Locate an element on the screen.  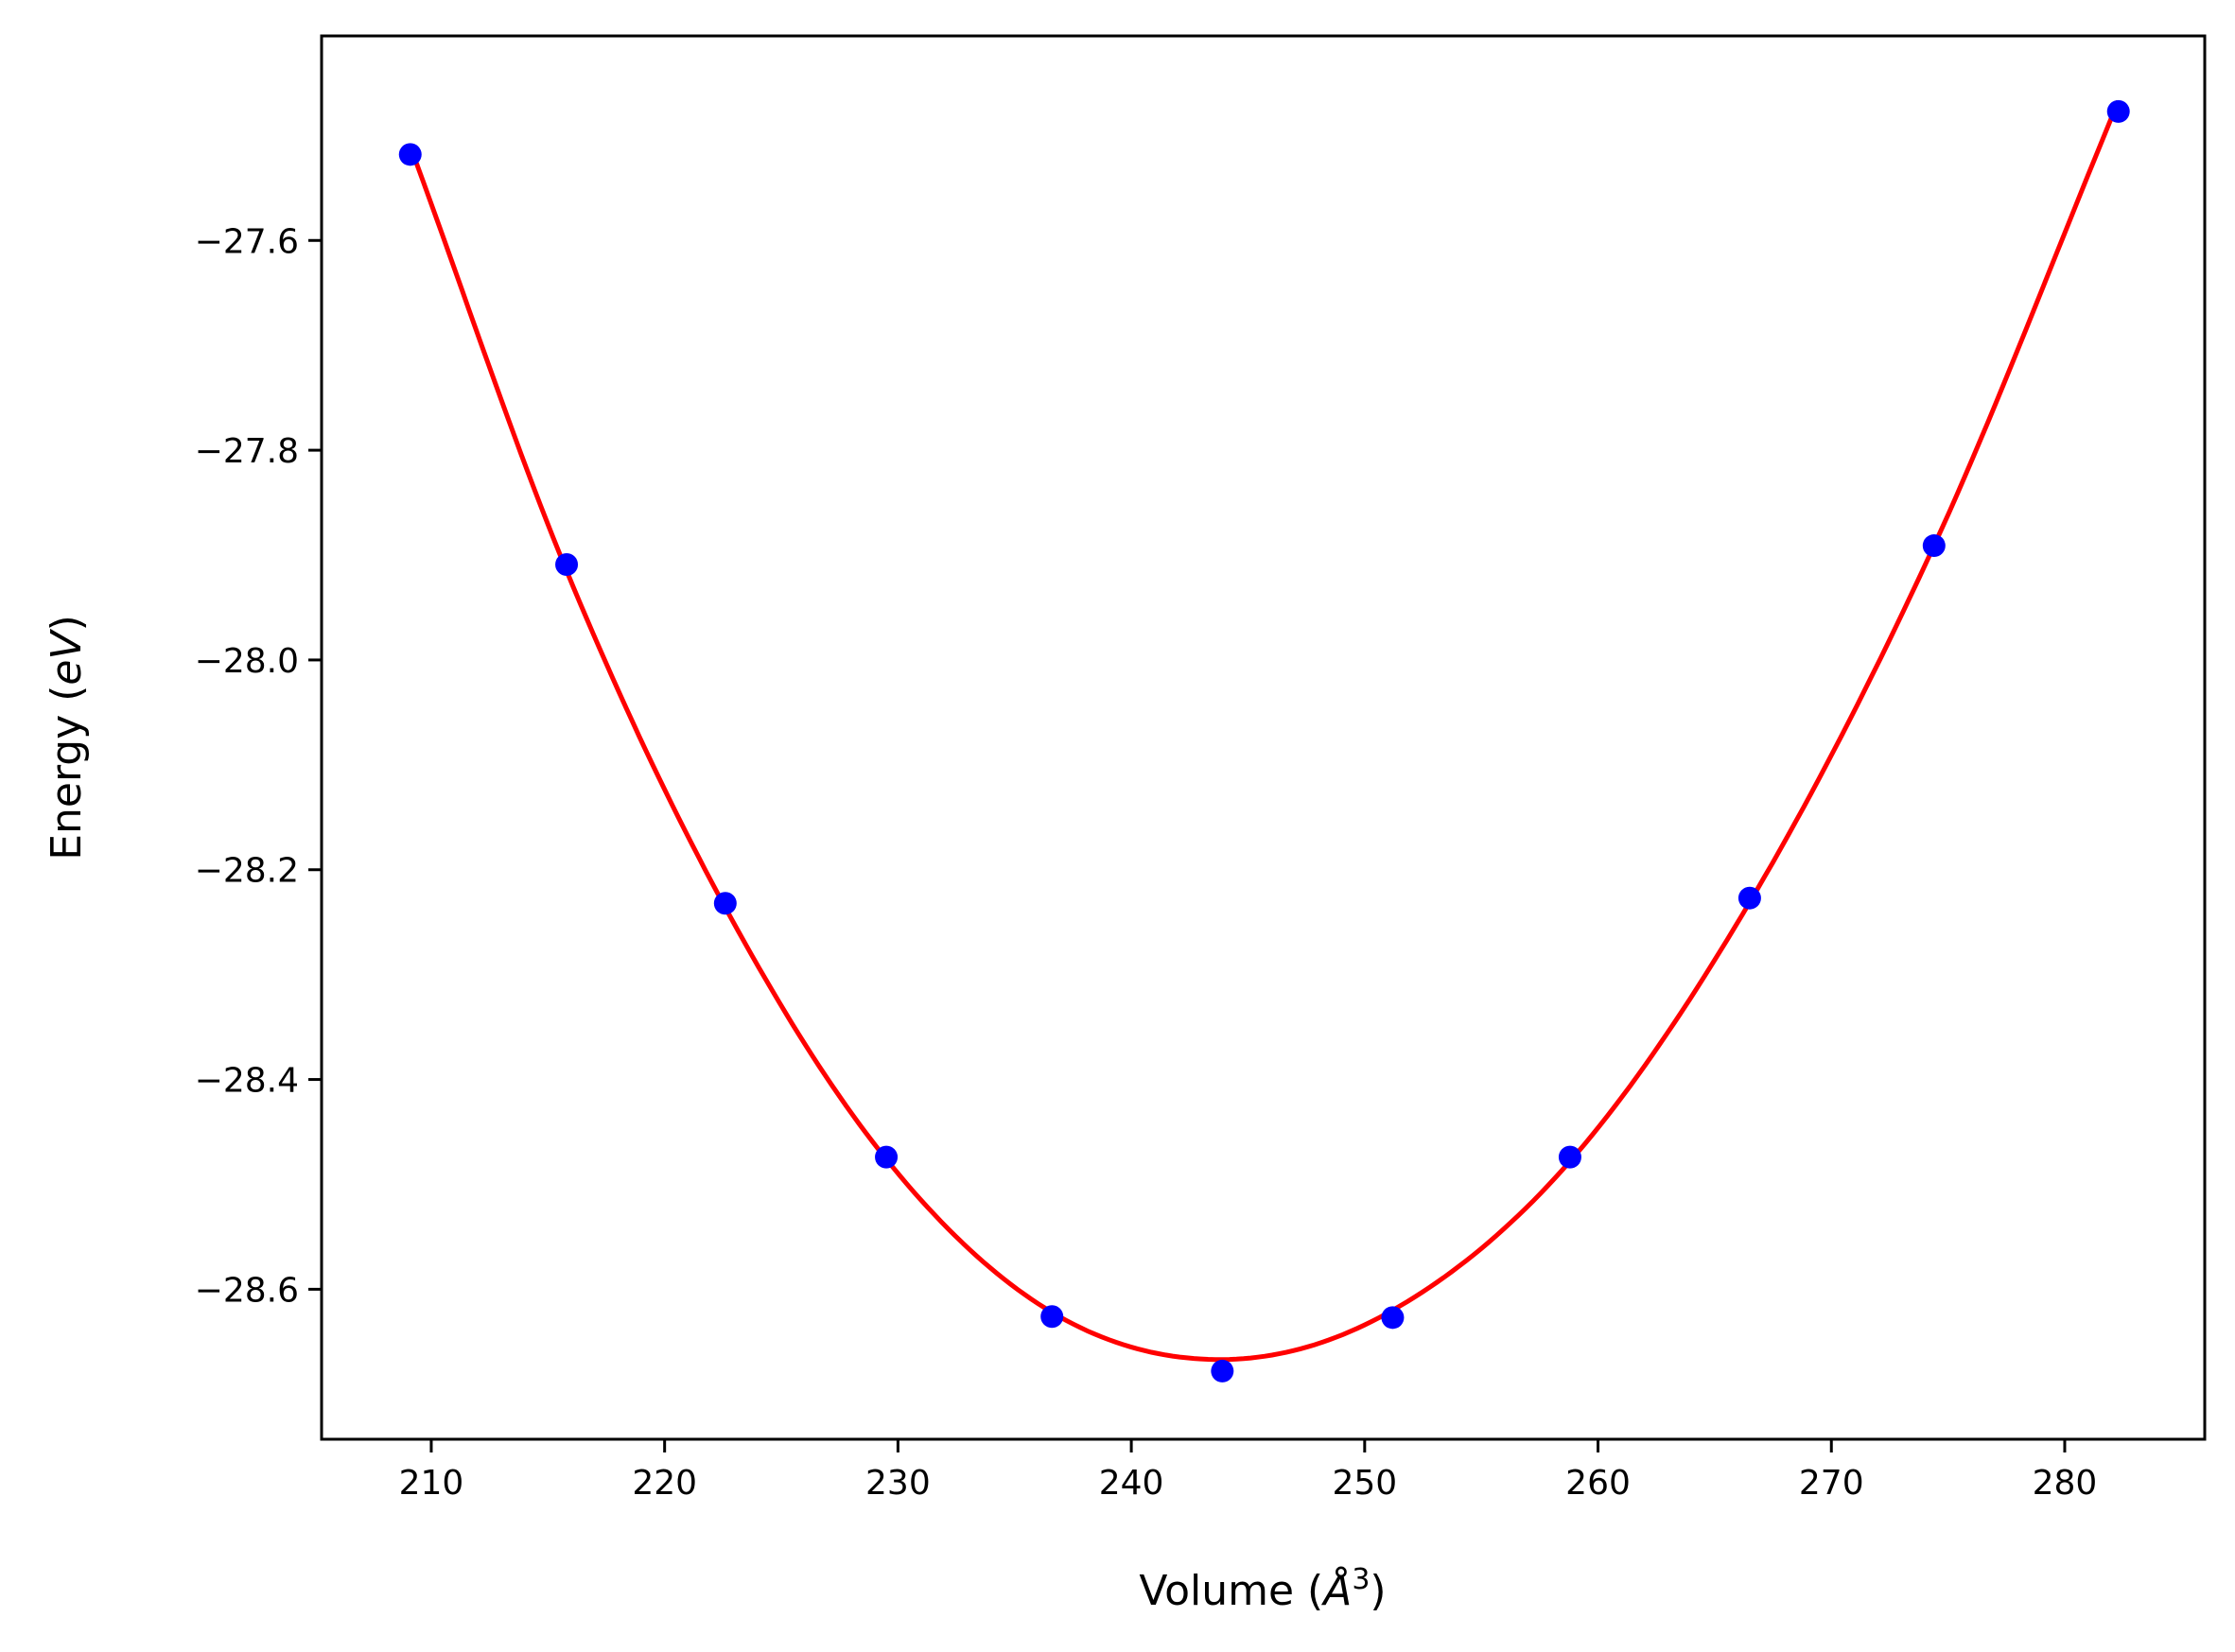
y-tick-label: −28.6 is located at coordinates (247, 1290).